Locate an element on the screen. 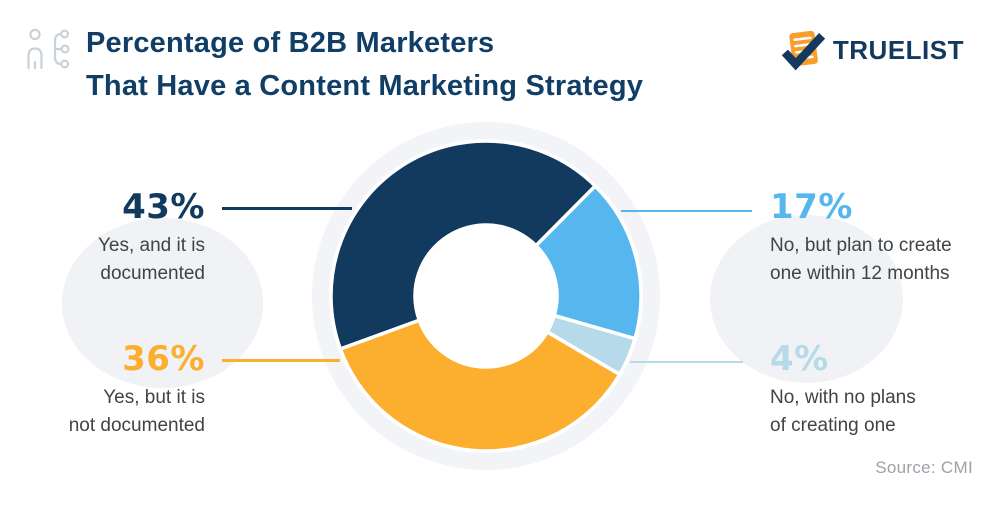  callout-no-plans: 4% No, with no plans of creating one is located at coordinates (884, 390).